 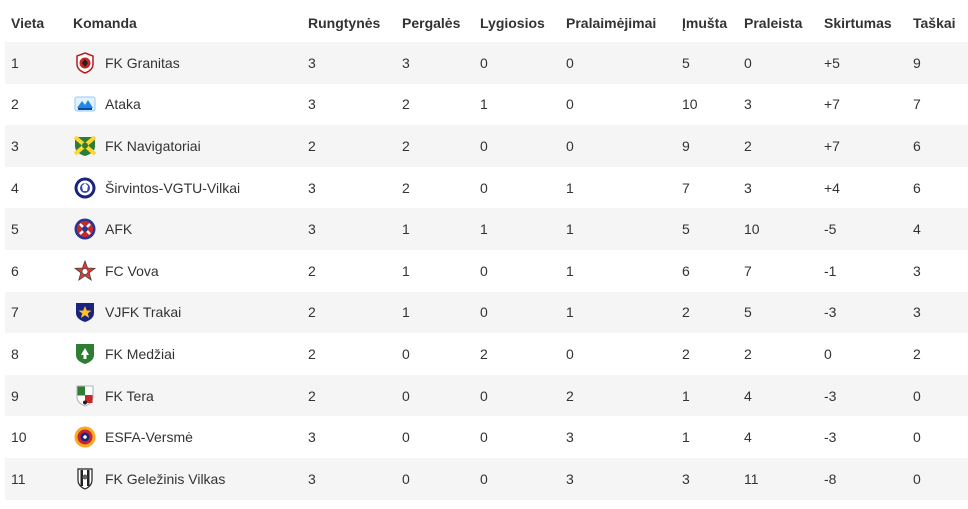 I want to click on cell-conceded: 2, so click(x=778, y=146).